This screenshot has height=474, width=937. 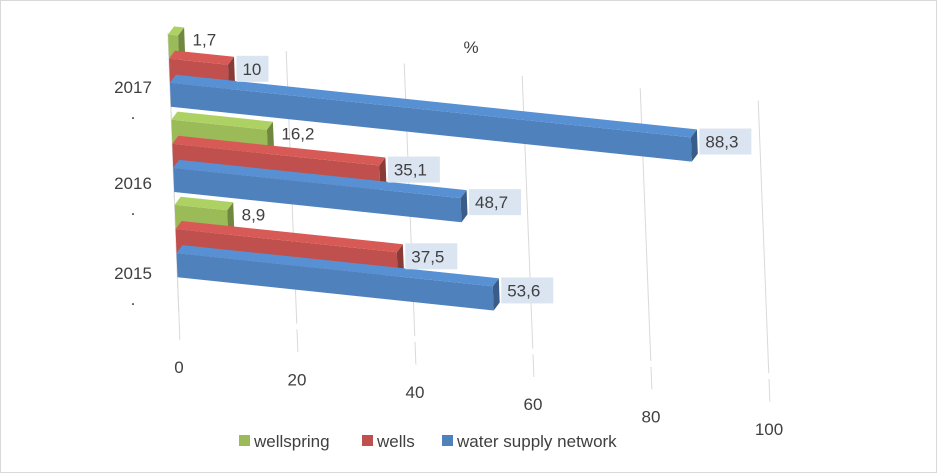 I want to click on data-label: 37,5, so click(x=431, y=256).